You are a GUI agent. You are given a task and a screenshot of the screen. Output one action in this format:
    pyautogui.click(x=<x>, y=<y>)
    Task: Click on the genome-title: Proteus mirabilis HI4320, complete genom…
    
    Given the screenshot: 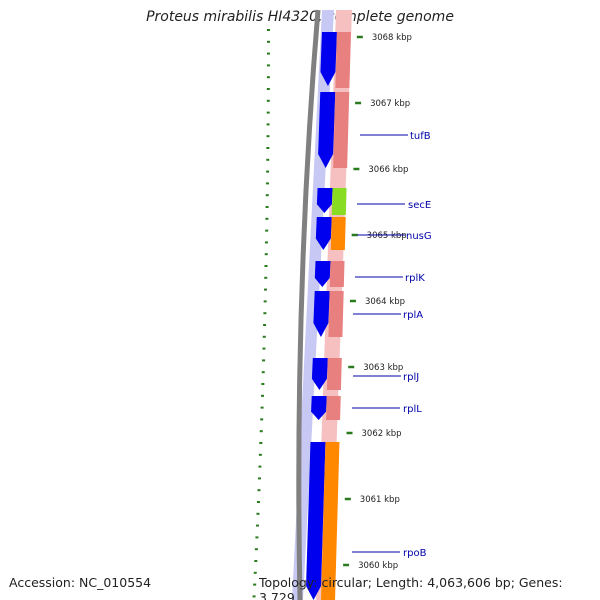 What is the action you would take?
    pyautogui.click(x=300, y=17)
    